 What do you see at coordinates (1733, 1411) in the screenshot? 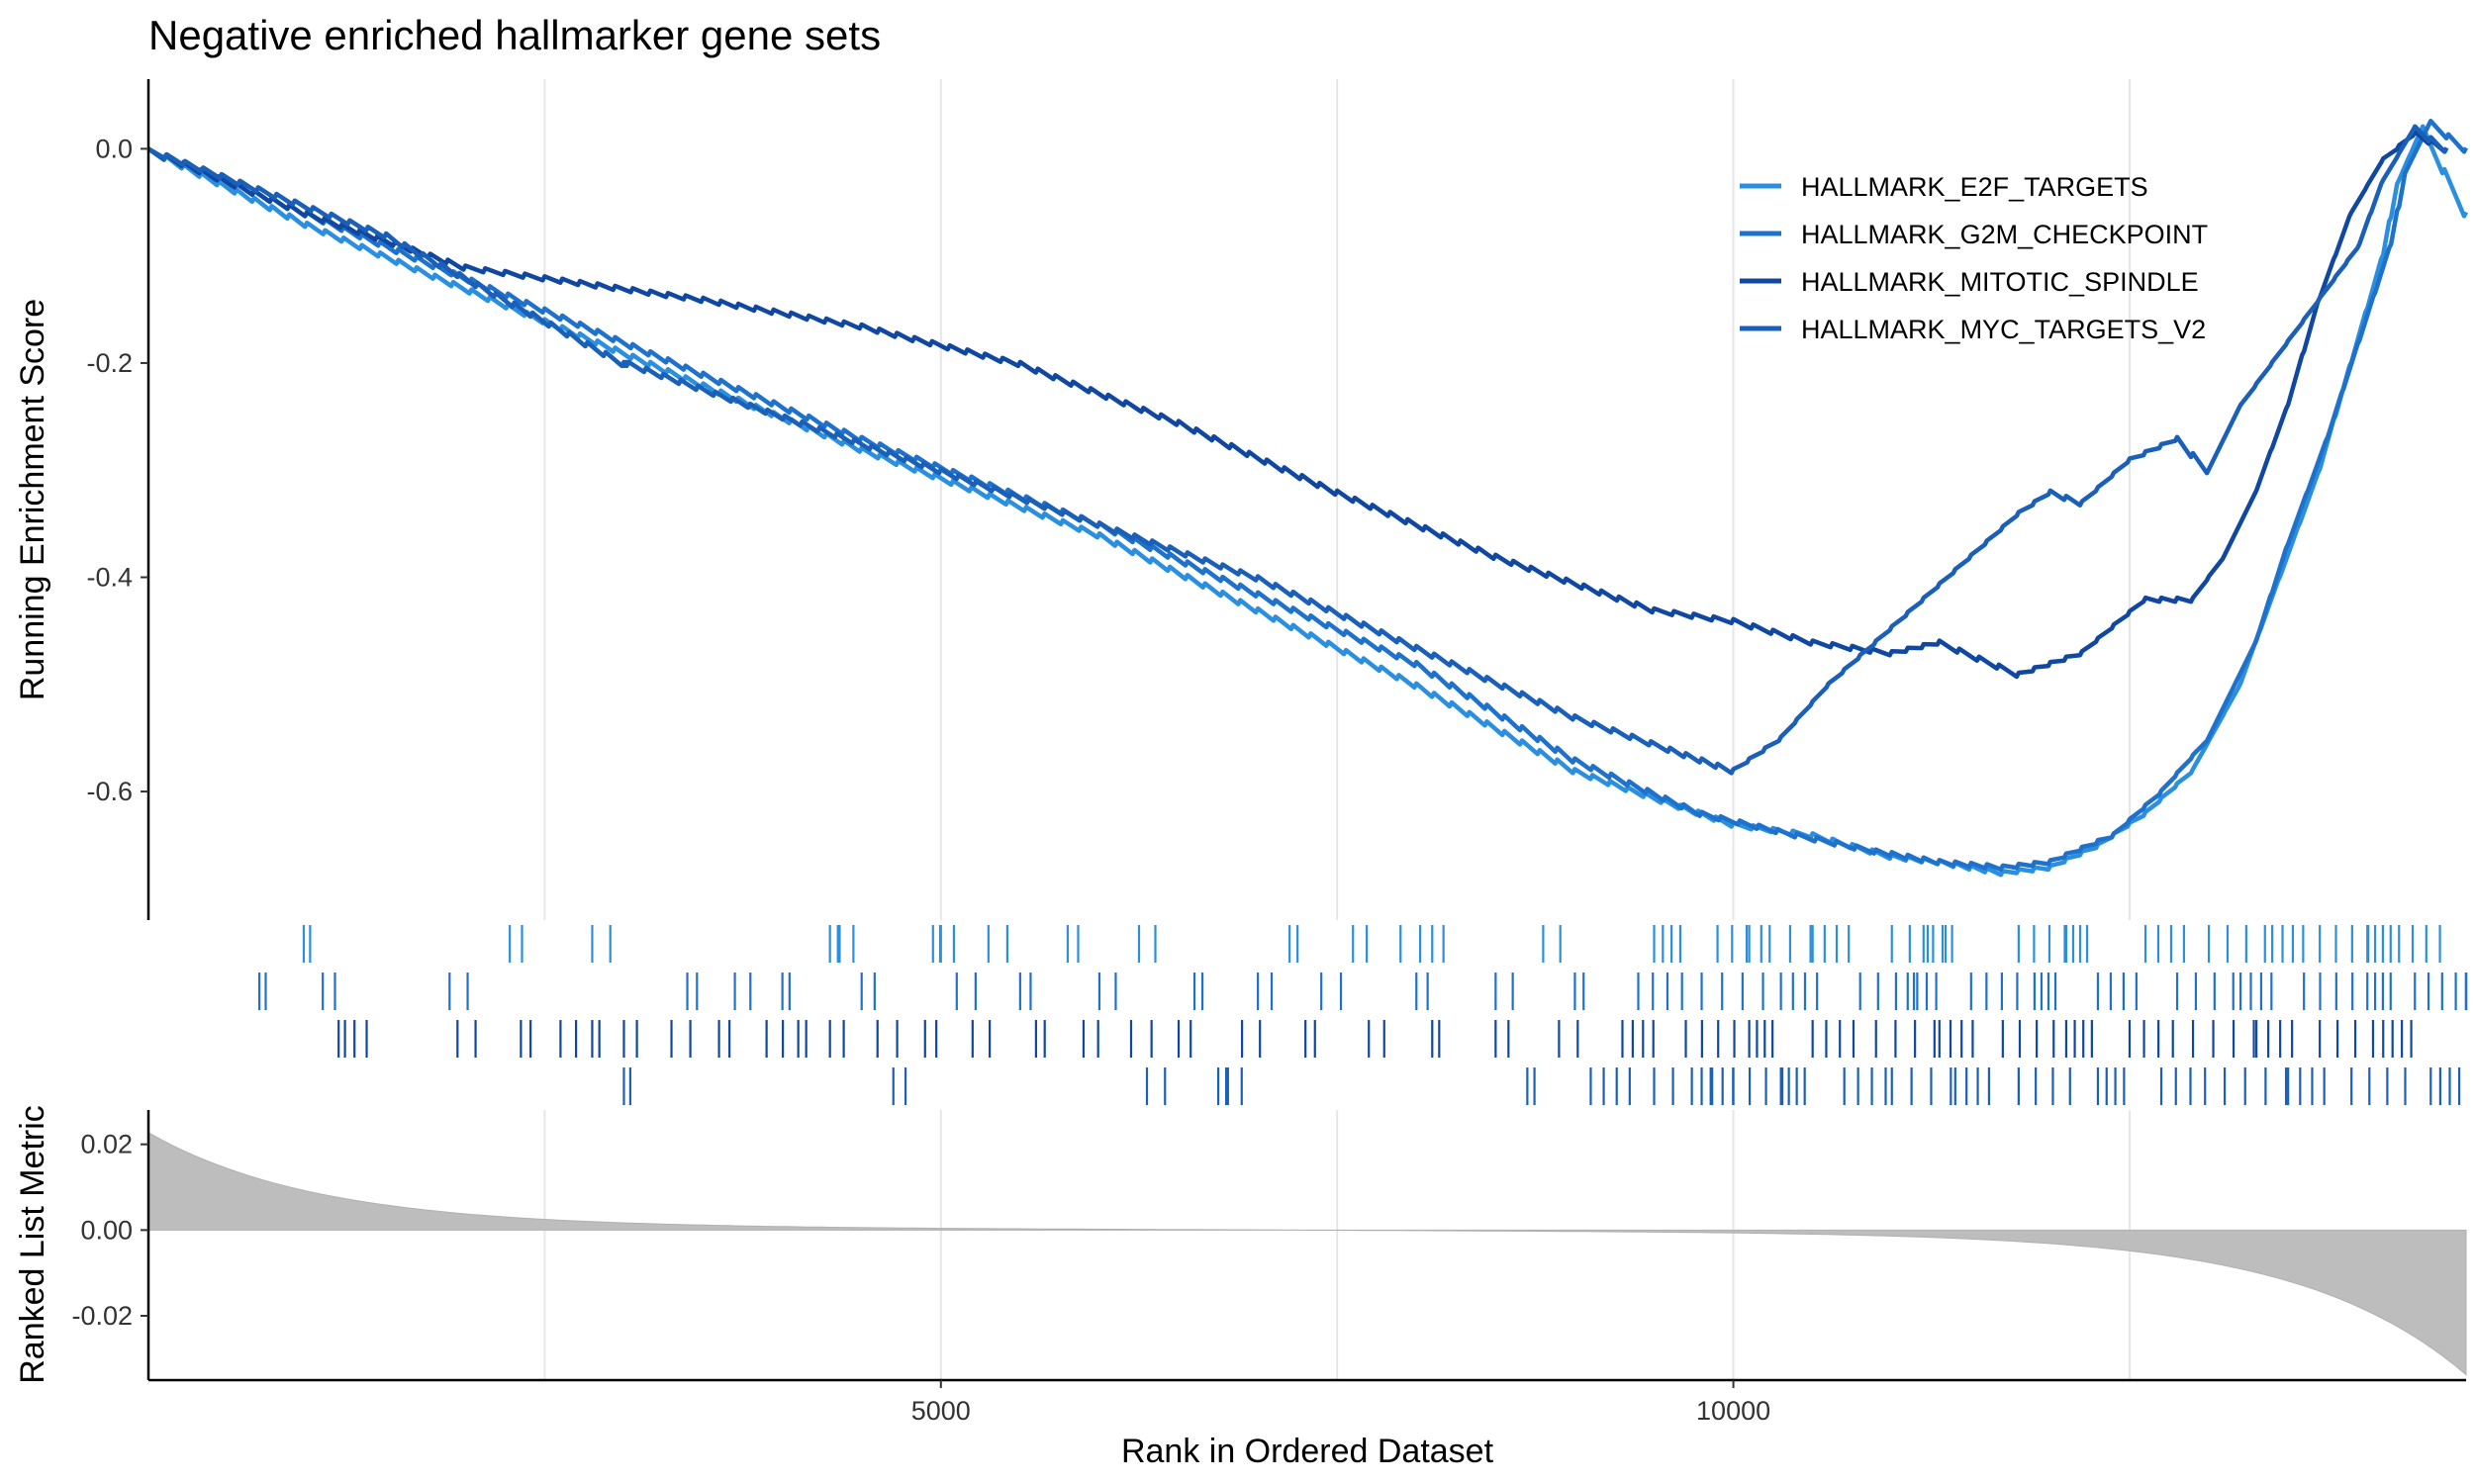
I see `x-tick-label: 10000` at bounding box center [1733, 1411].